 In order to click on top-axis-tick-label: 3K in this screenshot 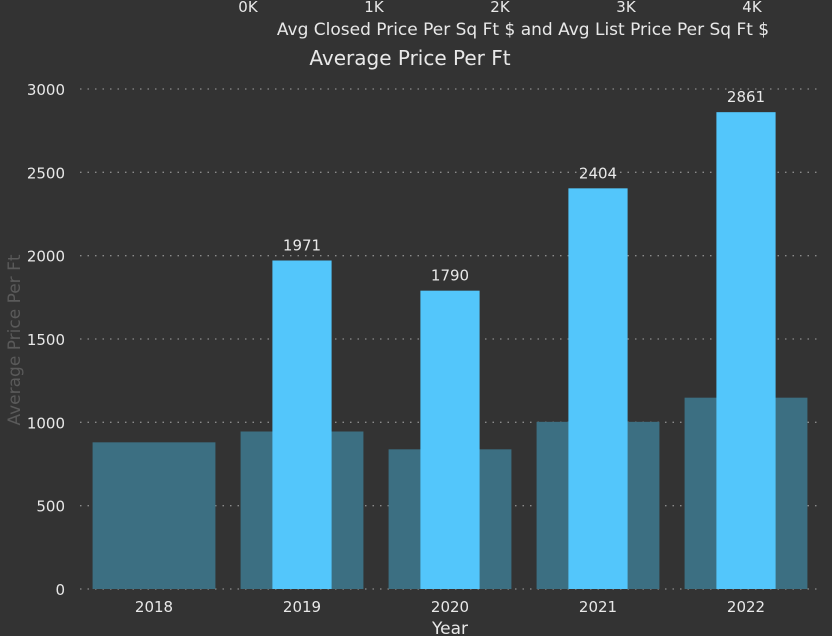, I will do `click(626, 8)`.